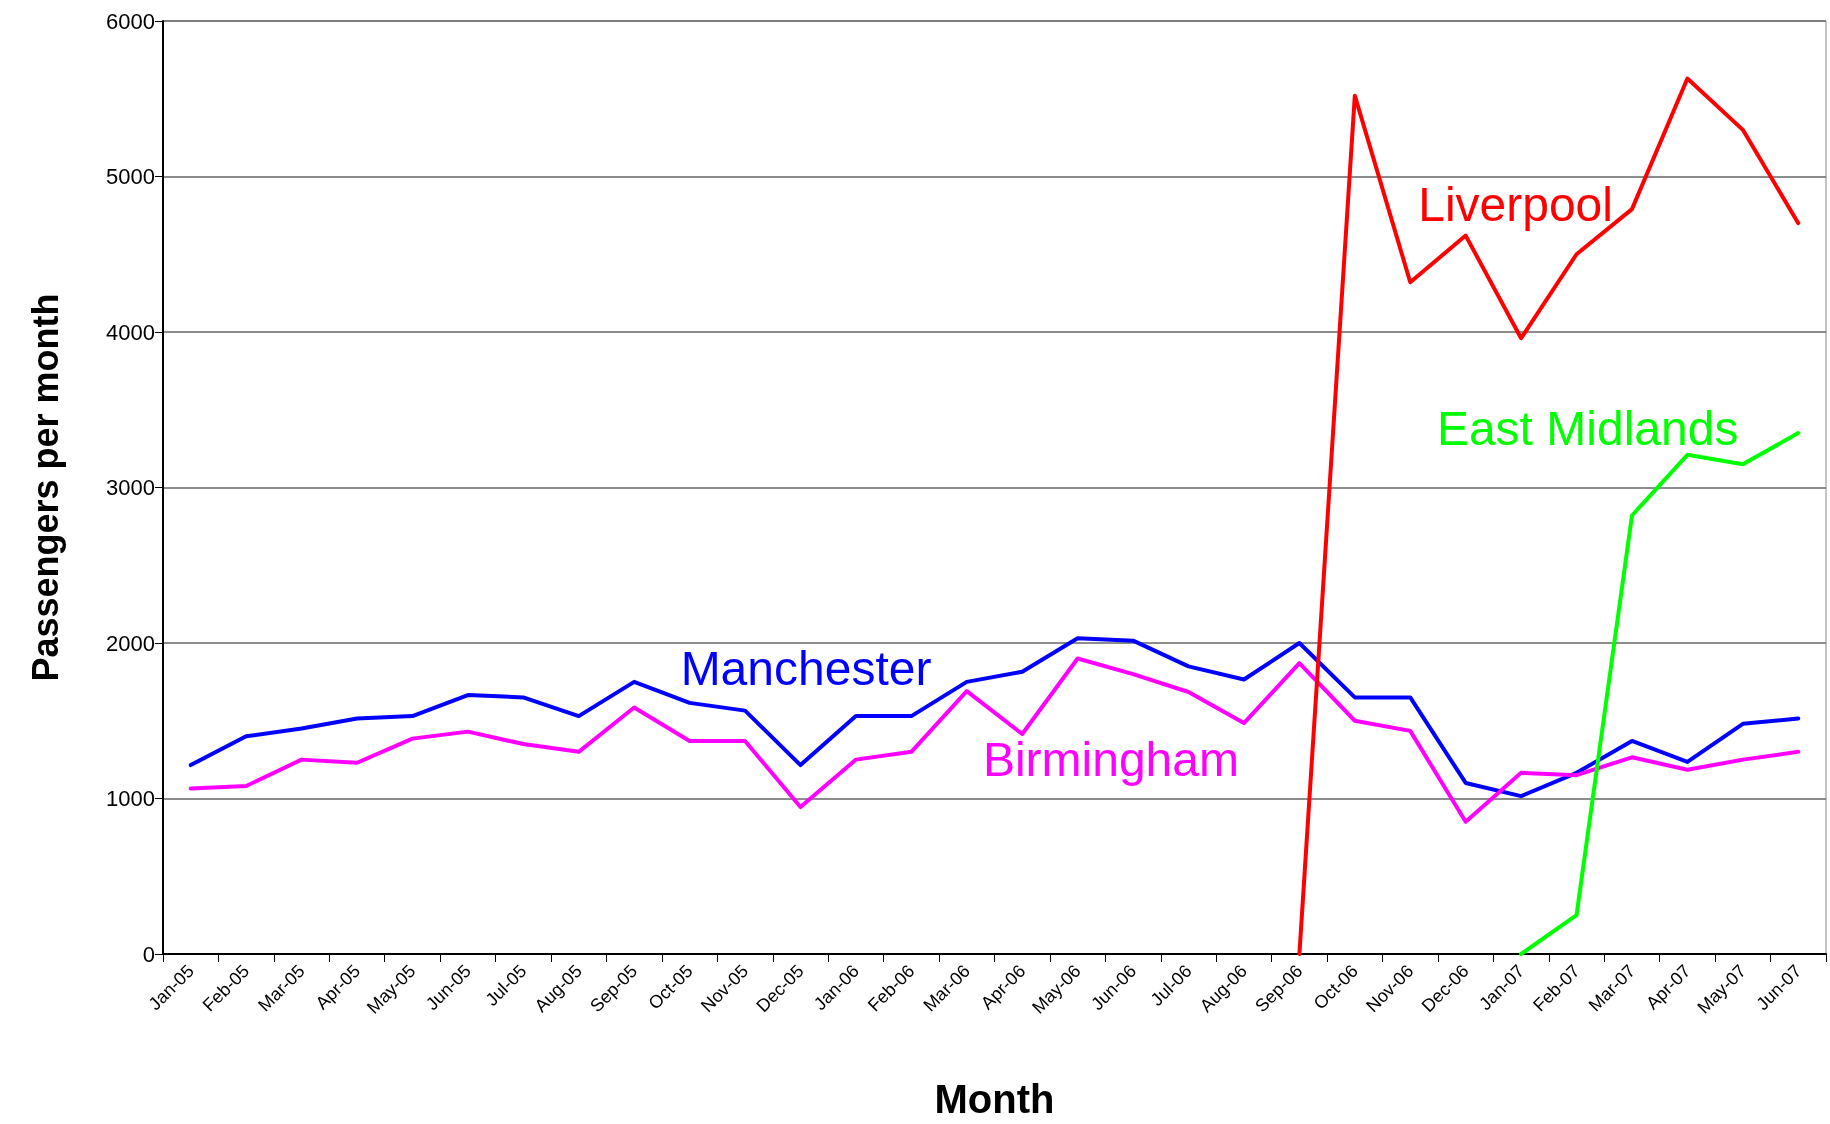 Image resolution: width=1830 pixels, height=1124 pixels. I want to click on y-tick-label: 6000, so click(130, 21).